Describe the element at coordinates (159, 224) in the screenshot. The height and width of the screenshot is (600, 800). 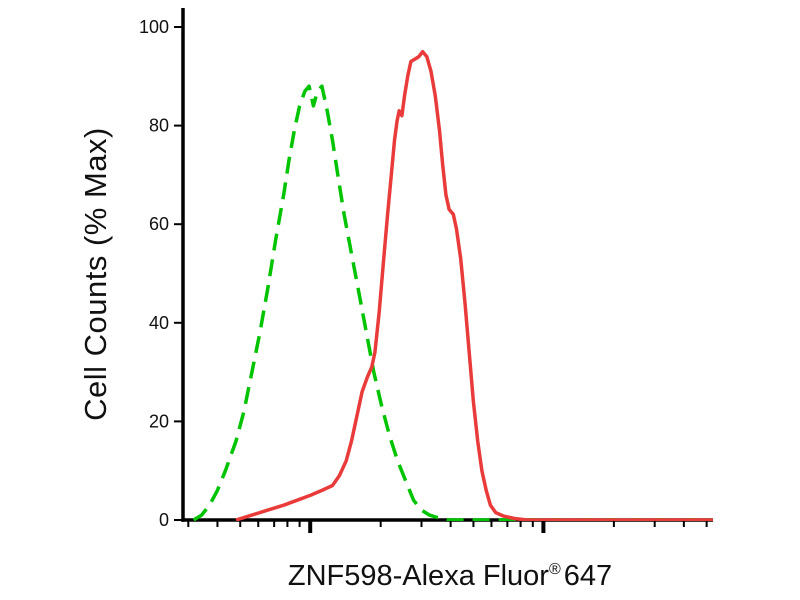
I see `y-tick-label: 60` at that location.